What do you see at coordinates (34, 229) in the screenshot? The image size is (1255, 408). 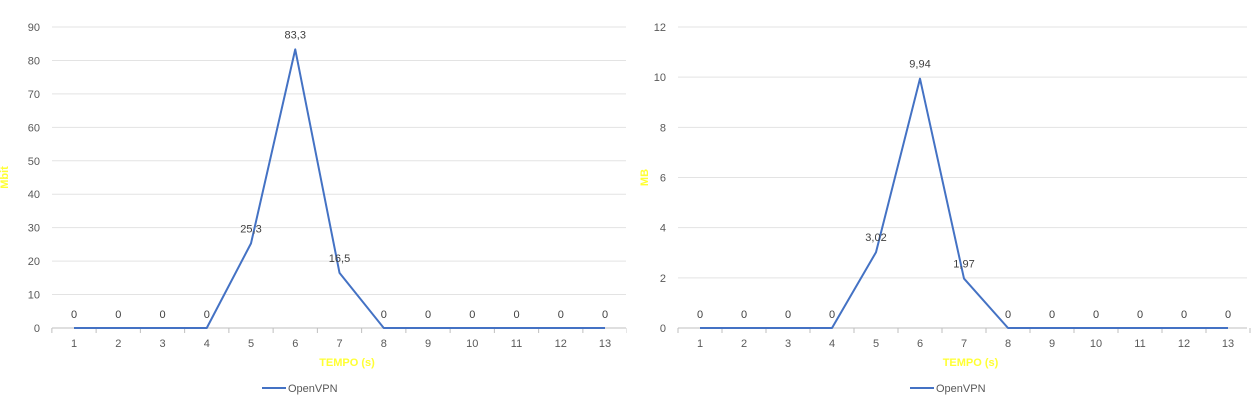 I see `y-tick-label: 30` at bounding box center [34, 229].